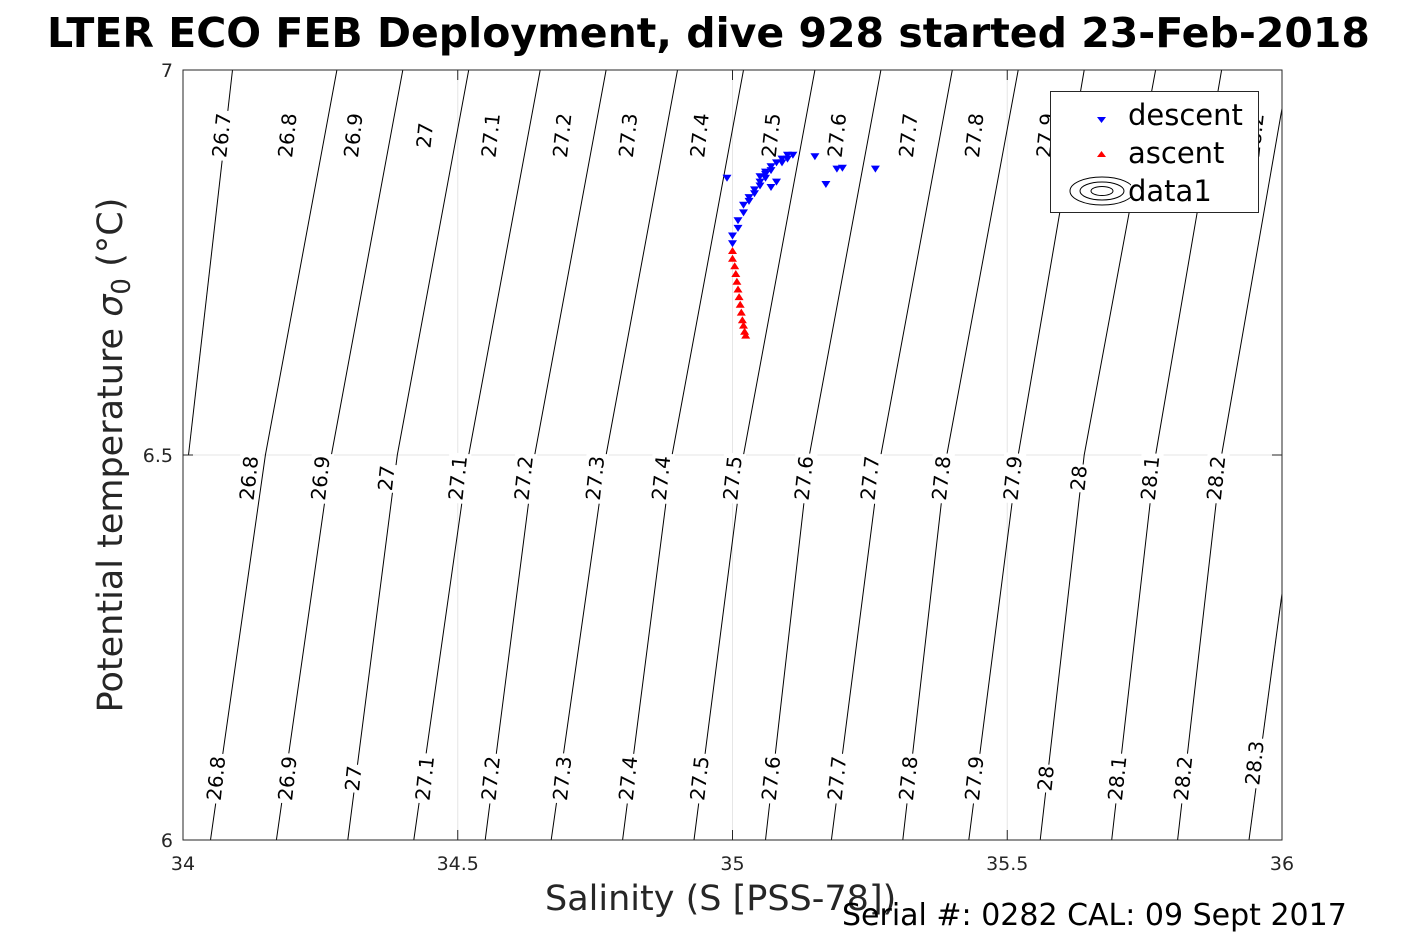  I want to click on legend-label-data1: data1, so click(1170, 191).